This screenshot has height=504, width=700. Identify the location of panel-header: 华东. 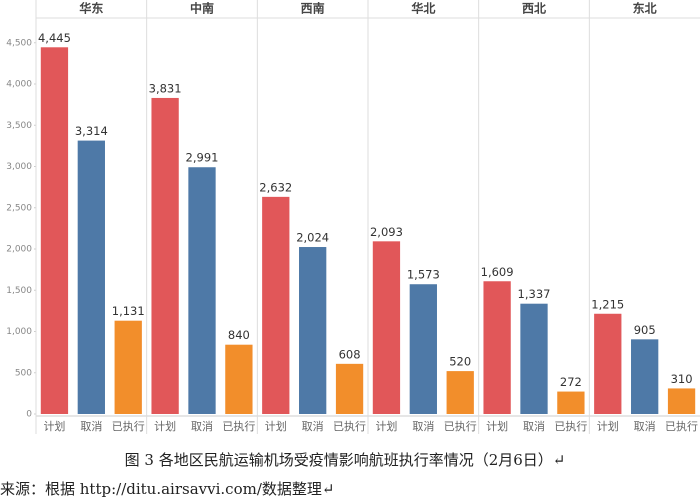
(91, 8).